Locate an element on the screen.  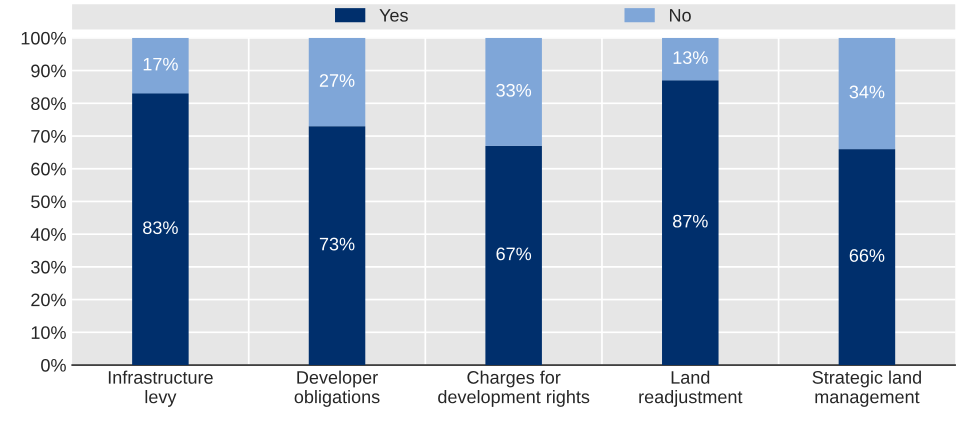
y-tick-label: 90% is located at coordinates (48, 71).